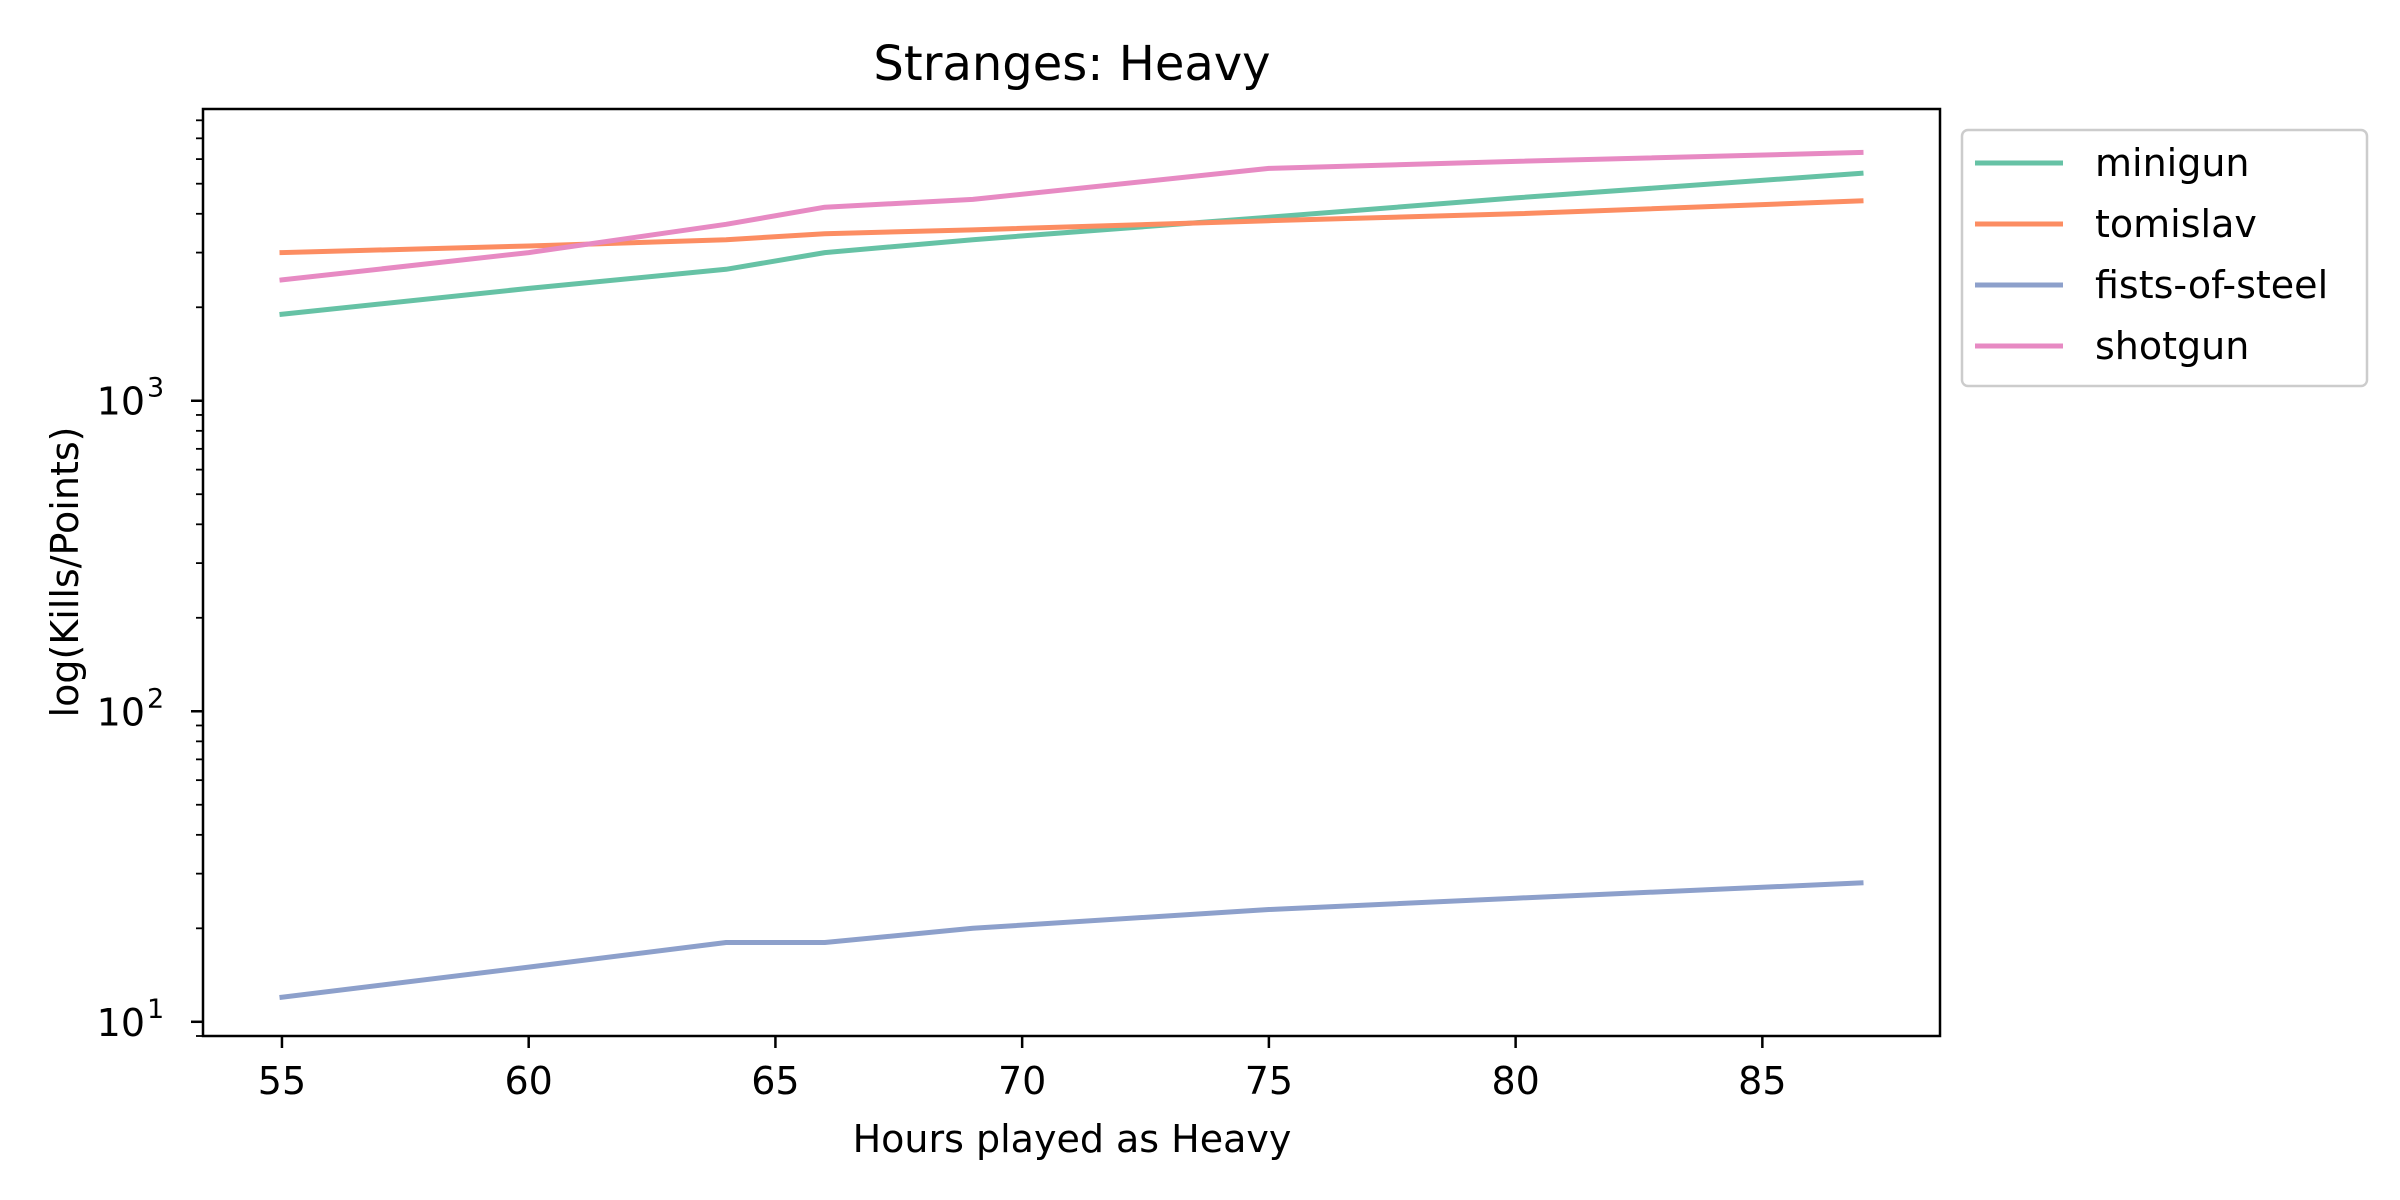 The width and height of the screenshot is (2400, 1200). Describe the element at coordinates (529, 1081) in the screenshot. I see `x-tick-label: 60` at that location.